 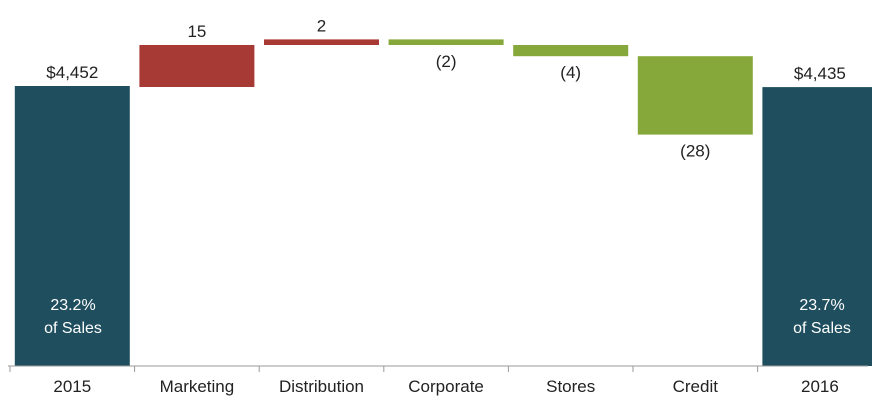 I want to click on end-note-line-2: of Sales, so click(x=822, y=328).